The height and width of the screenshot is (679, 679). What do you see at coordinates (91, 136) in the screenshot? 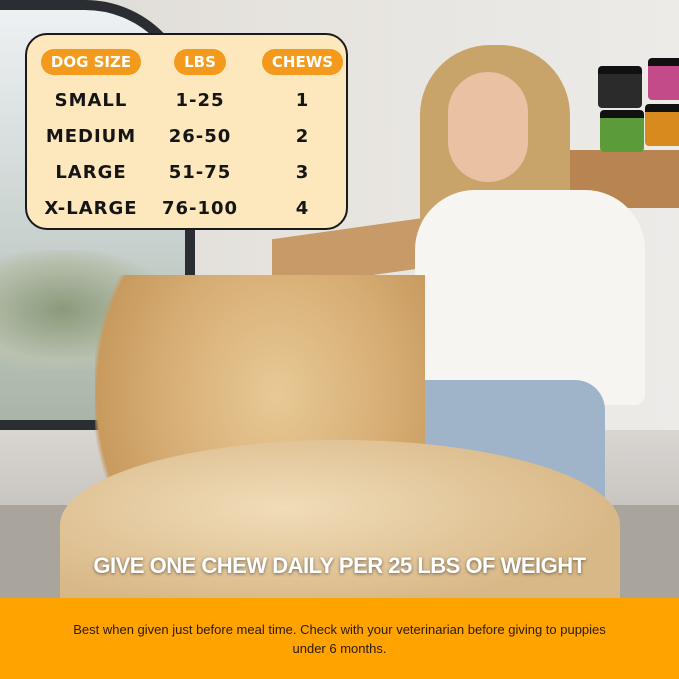
I see `cell-size: MEDIUM` at bounding box center [91, 136].